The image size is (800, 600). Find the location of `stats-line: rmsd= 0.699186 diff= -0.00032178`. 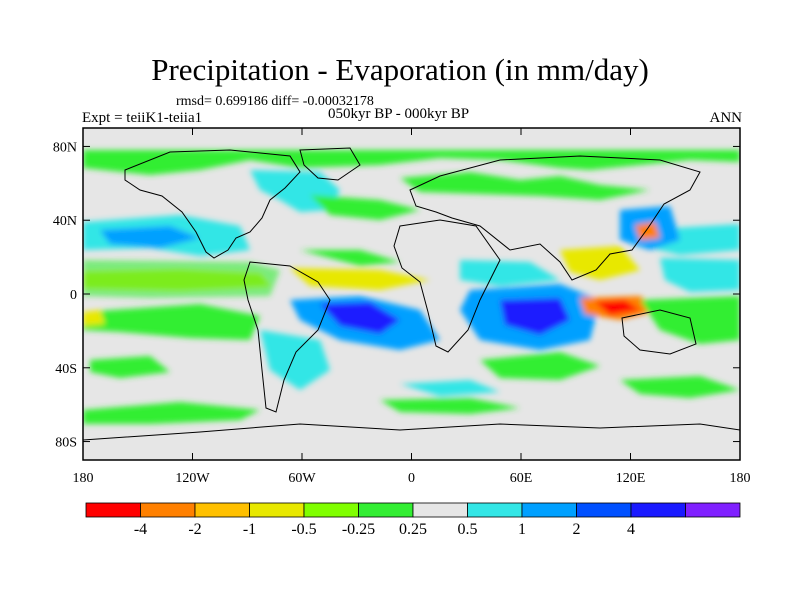

stats-line: rmsd= 0.699186 diff= -0.00032178 is located at coordinates (275, 101).